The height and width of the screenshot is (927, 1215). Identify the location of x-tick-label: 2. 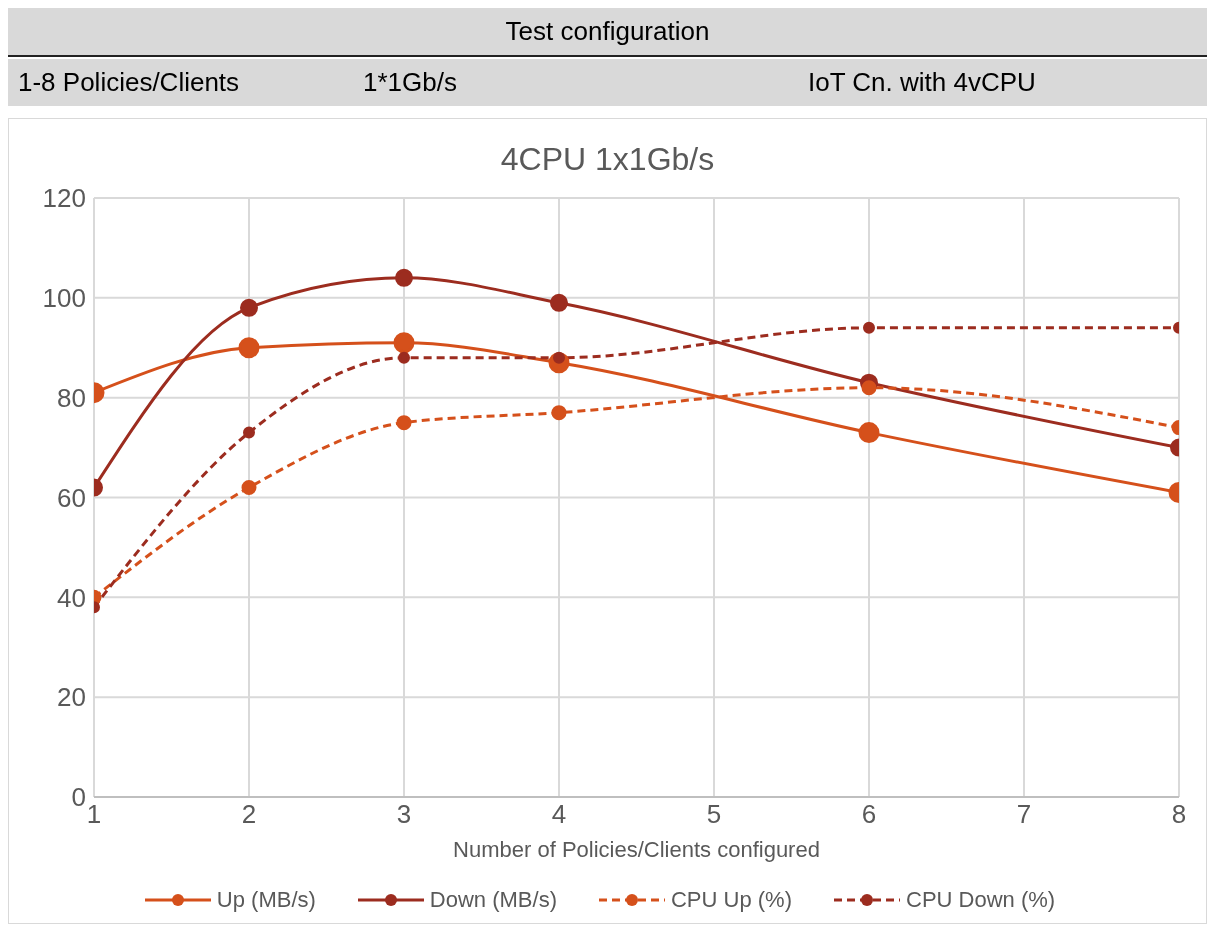
(249, 814).